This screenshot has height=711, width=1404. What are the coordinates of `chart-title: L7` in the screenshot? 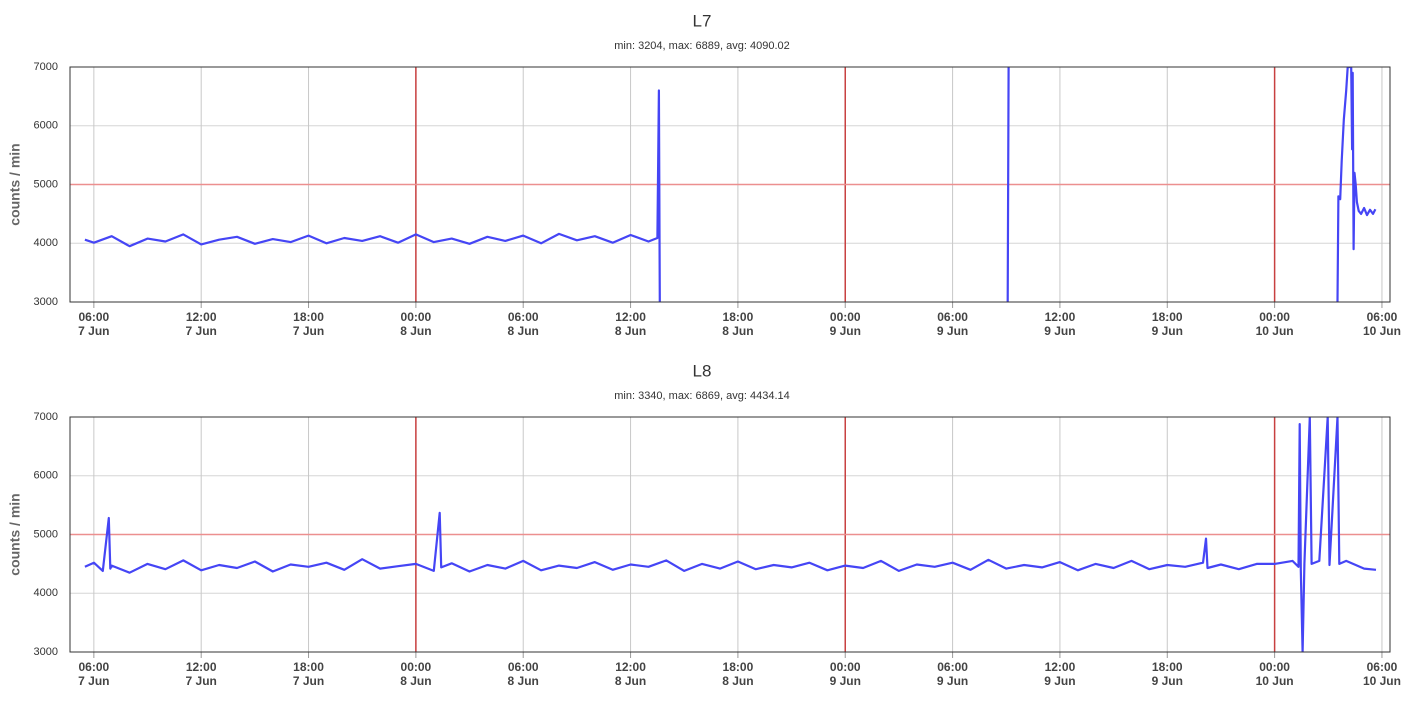 It's located at (702, 20).